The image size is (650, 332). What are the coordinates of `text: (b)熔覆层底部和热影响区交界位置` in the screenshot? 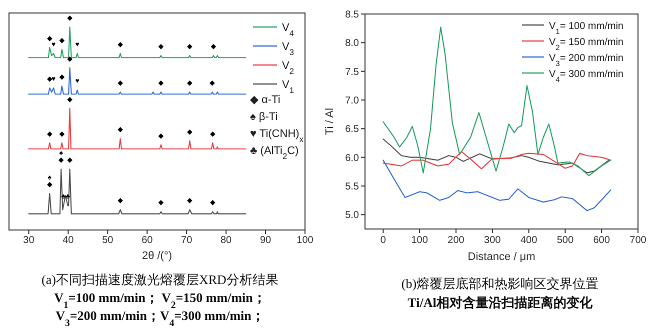 It's located at (500, 283).